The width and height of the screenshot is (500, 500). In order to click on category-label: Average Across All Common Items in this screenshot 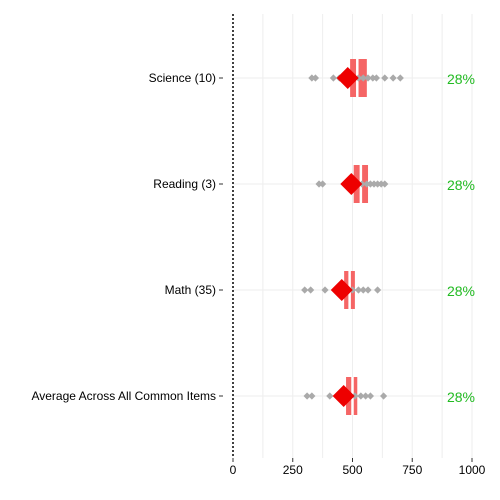, I will do `click(123, 396)`.